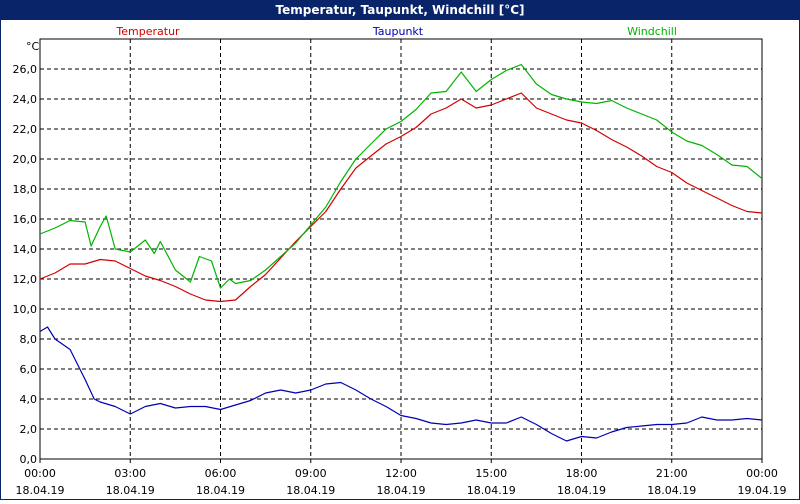 The height and width of the screenshot is (504, 800). I want to click on x-tick-time-label: 18:00, so click(582, 473).